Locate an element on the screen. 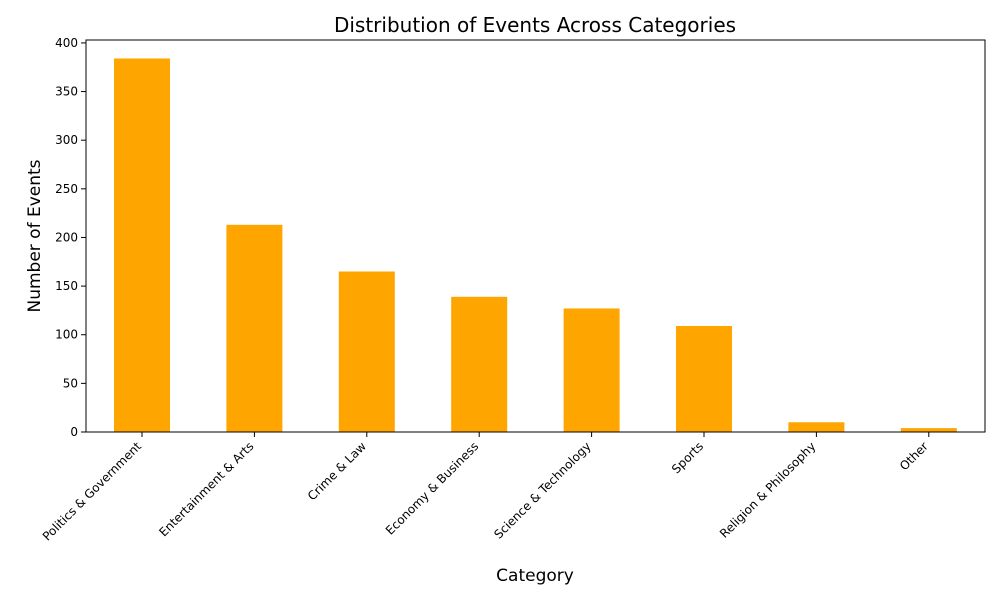 This screenshot has width=1000, height=600. y-axis-ticks: 0 50 100 150 200 250 300 350 400 is located at coordinates (70, 237).